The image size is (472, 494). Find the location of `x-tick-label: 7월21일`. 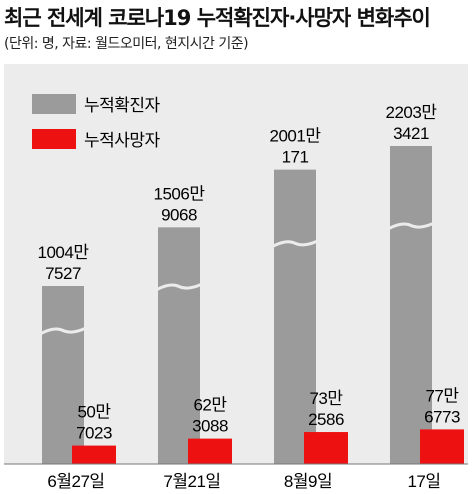

x-tick-label: 7월21일 is located at coordinates (191, 481).